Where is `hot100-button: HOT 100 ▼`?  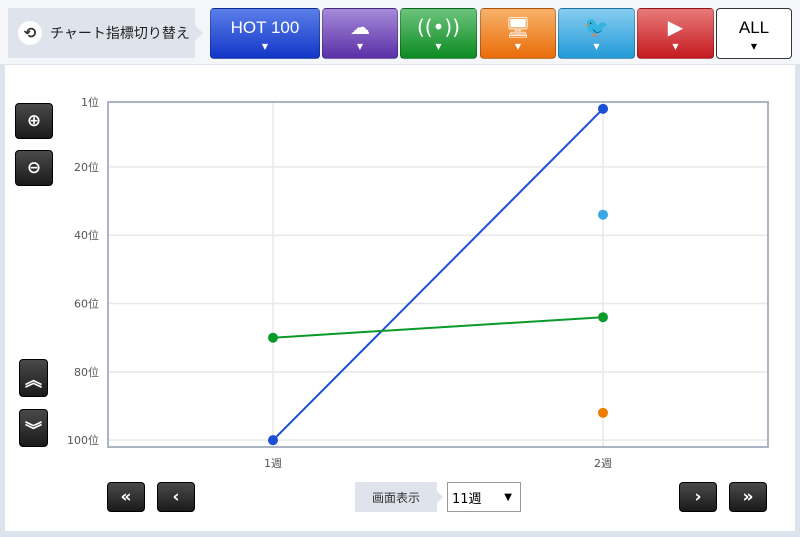
hot100-button: HOT 100 ▼ is located at coordinates (265, 33).